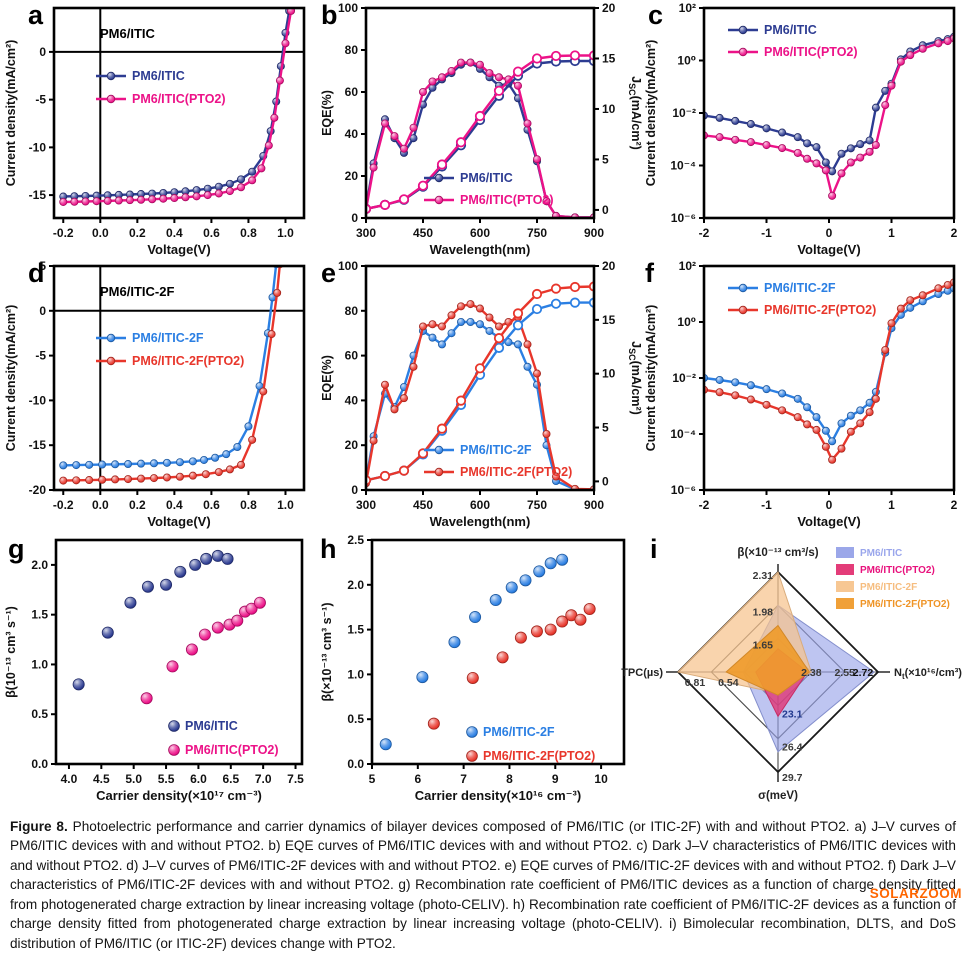  Describe the element at coordinates (174, 233) in the screenshot. I see `svg-text: 0.4` at that location.